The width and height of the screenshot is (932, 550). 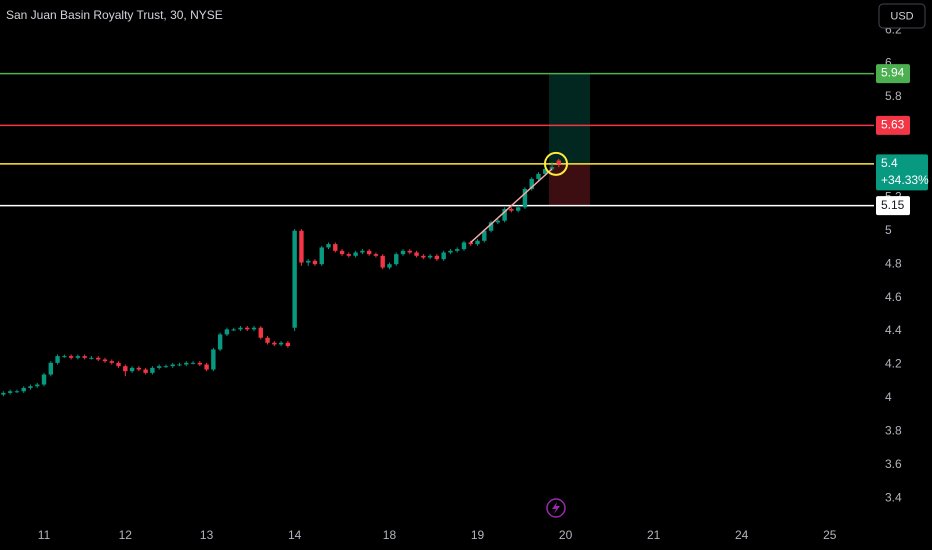 I want to click on level-label: 5.15, so click(x=893, y=205).